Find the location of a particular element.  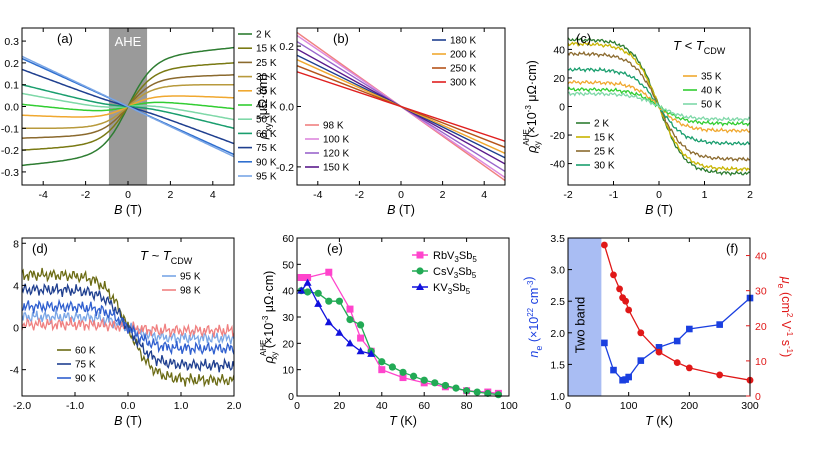

e-xtick-label: 40 is located at coordinates (382, 406).